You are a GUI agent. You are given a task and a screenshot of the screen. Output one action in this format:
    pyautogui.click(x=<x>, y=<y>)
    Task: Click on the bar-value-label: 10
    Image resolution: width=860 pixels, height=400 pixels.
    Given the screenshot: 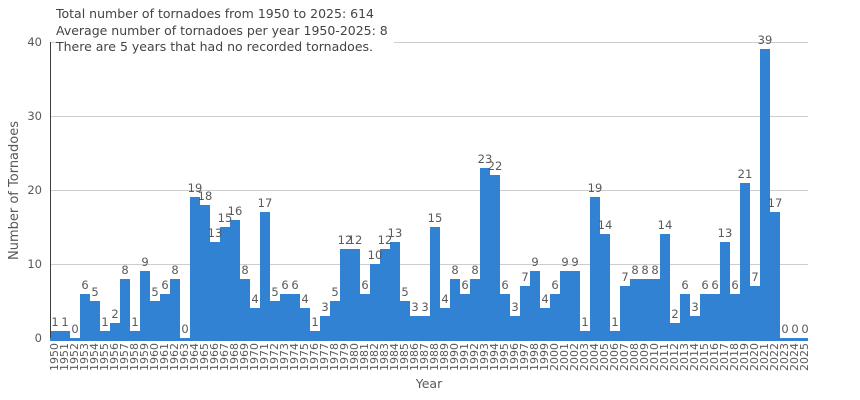 What is the action you would take?
    pyautogui.click(x=375, y=255)
    